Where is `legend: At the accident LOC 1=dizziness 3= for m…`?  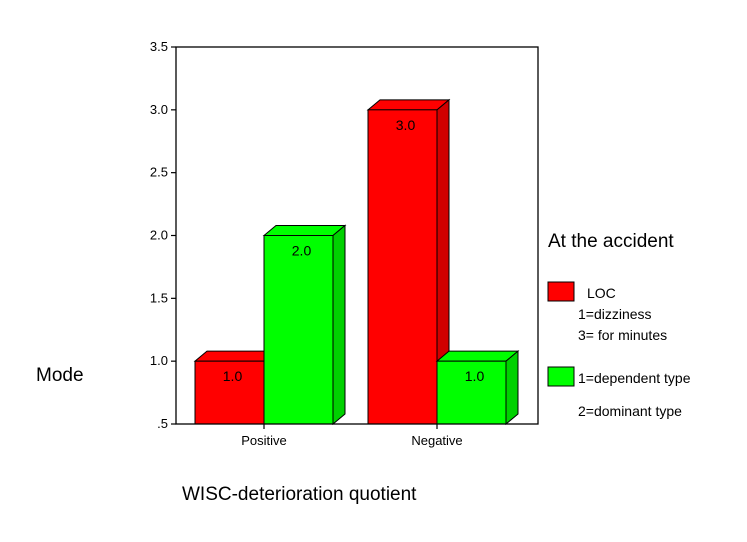 legend: At the accident LOC 1=dizziness 3= for m… is located at coordinates (619, 325).